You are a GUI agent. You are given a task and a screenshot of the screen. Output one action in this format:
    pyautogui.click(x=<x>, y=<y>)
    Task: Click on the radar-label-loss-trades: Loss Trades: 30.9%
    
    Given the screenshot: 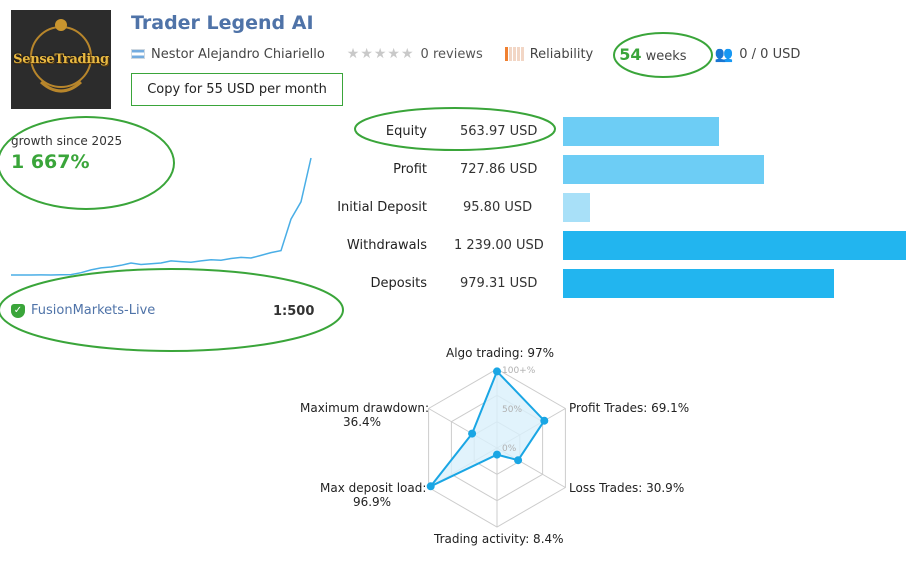 What is the action you would take?
    pyautogui.click(x=627, y=488)
    